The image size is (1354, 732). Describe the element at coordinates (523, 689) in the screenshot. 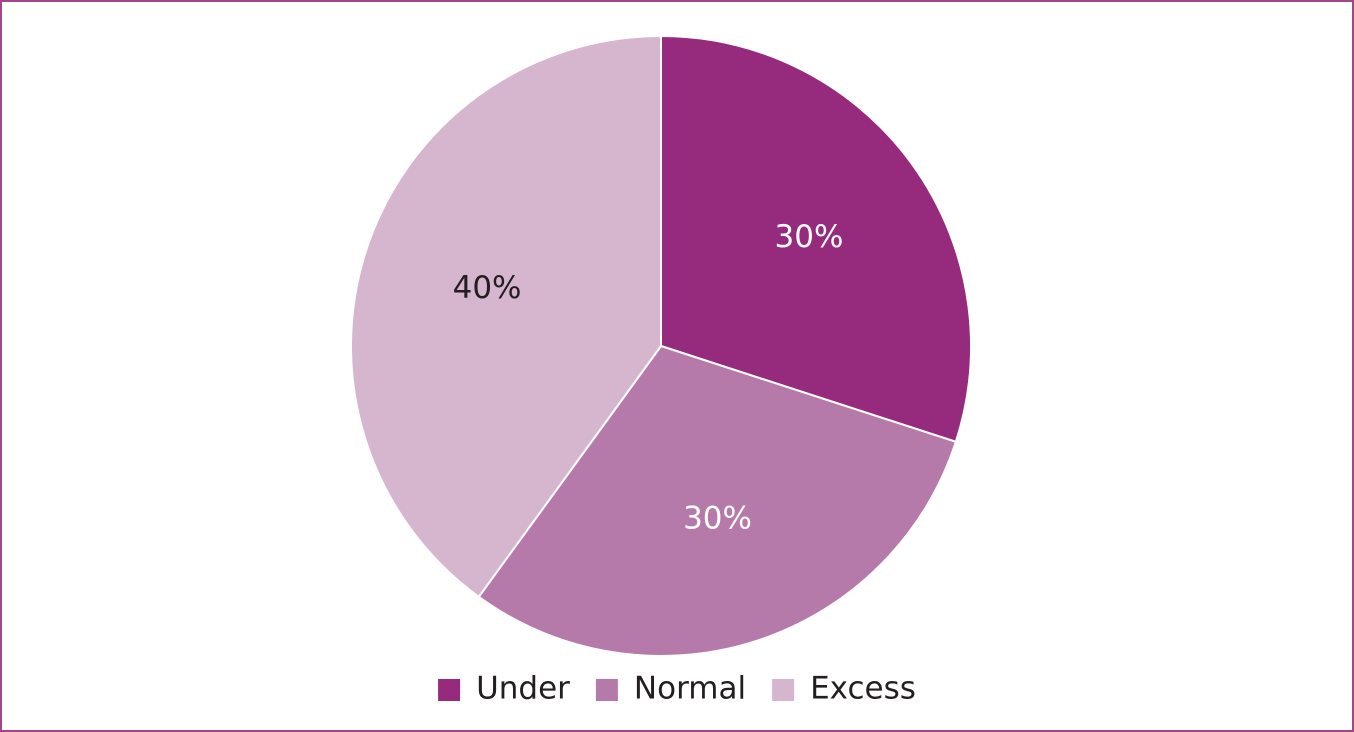

I see `legend-label: Under` at that location.